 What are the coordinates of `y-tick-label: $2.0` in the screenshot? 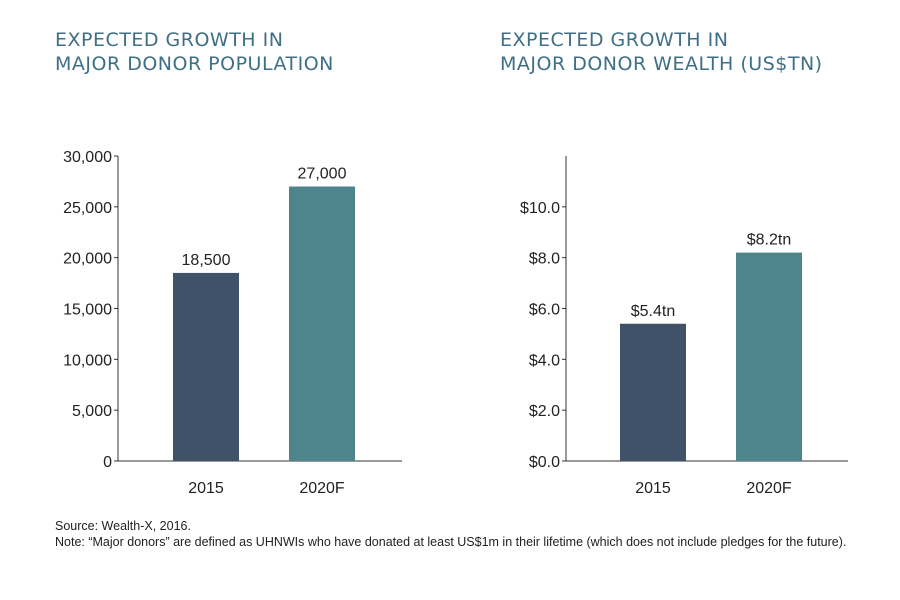 It's located at (544, 411).